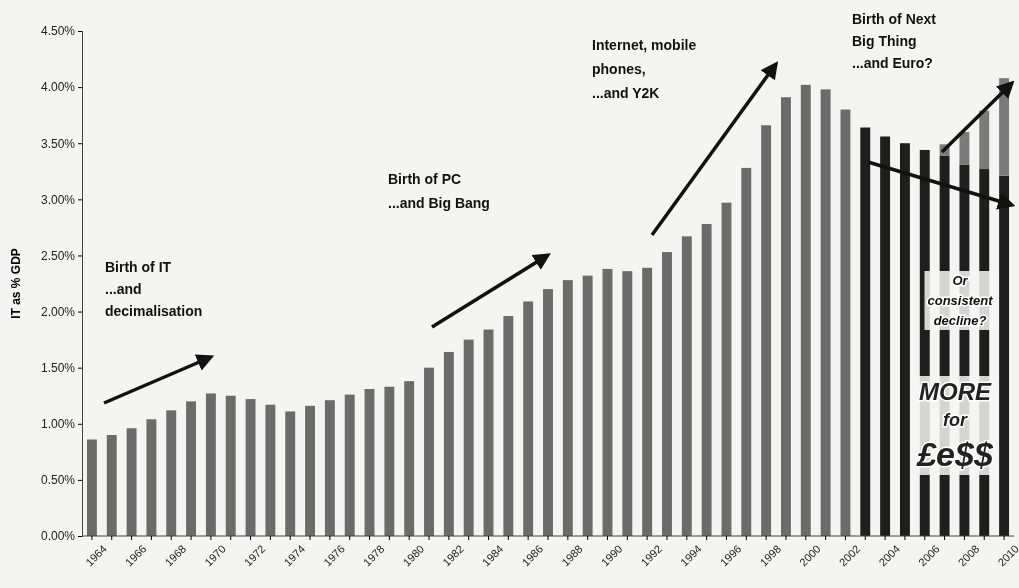 Image resolution: width=1019 pixels, height=588 pixels. I want to click on y-tick-label: 4.50%, so click(58, 31).